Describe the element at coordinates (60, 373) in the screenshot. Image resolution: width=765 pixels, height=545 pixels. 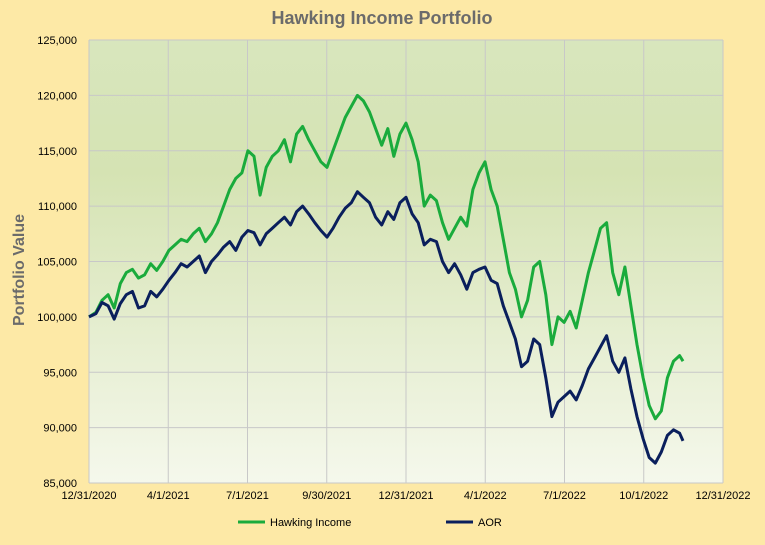
I see `y-tick-label: 95,000` at that location.